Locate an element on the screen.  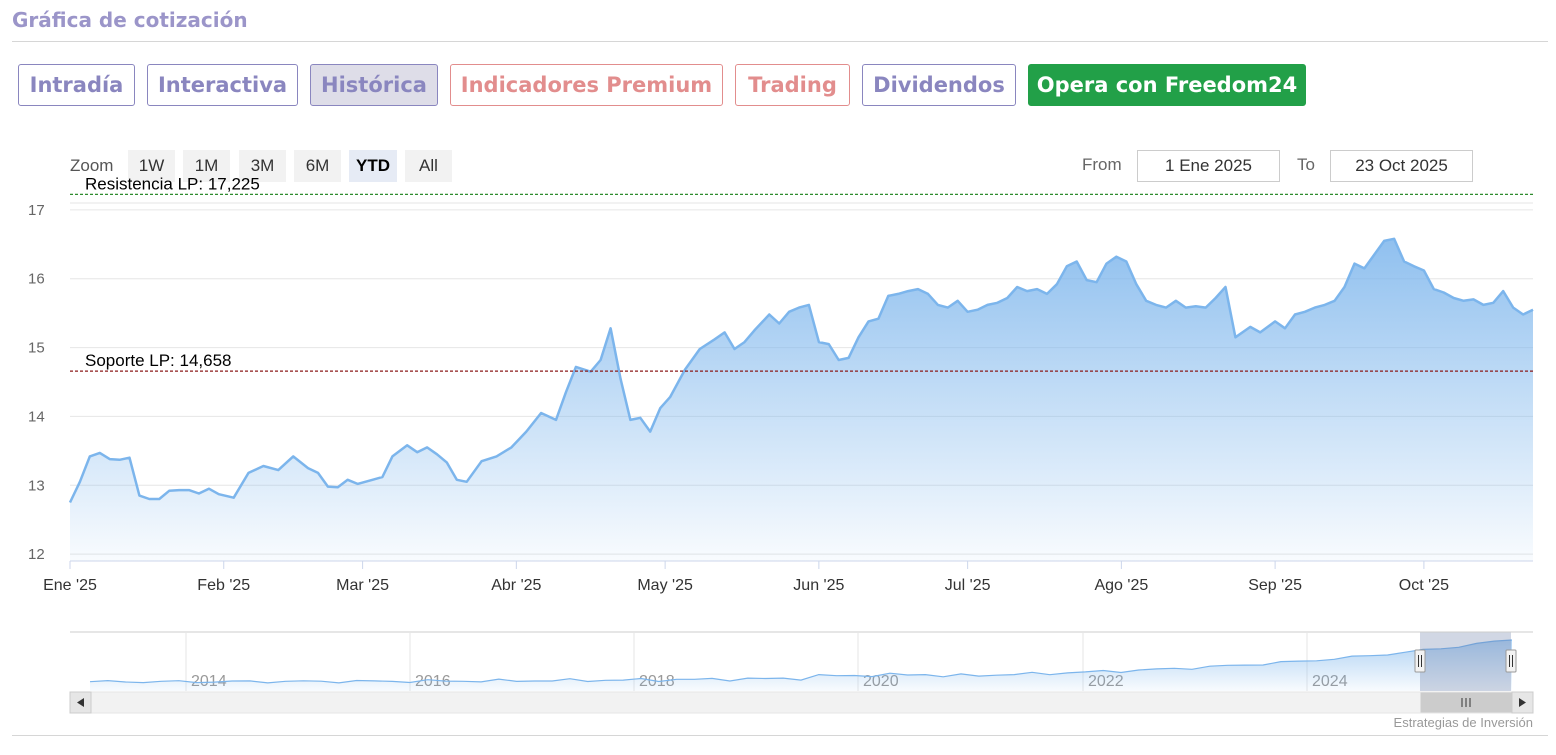
title-divider is located at coordinates (780, 41).